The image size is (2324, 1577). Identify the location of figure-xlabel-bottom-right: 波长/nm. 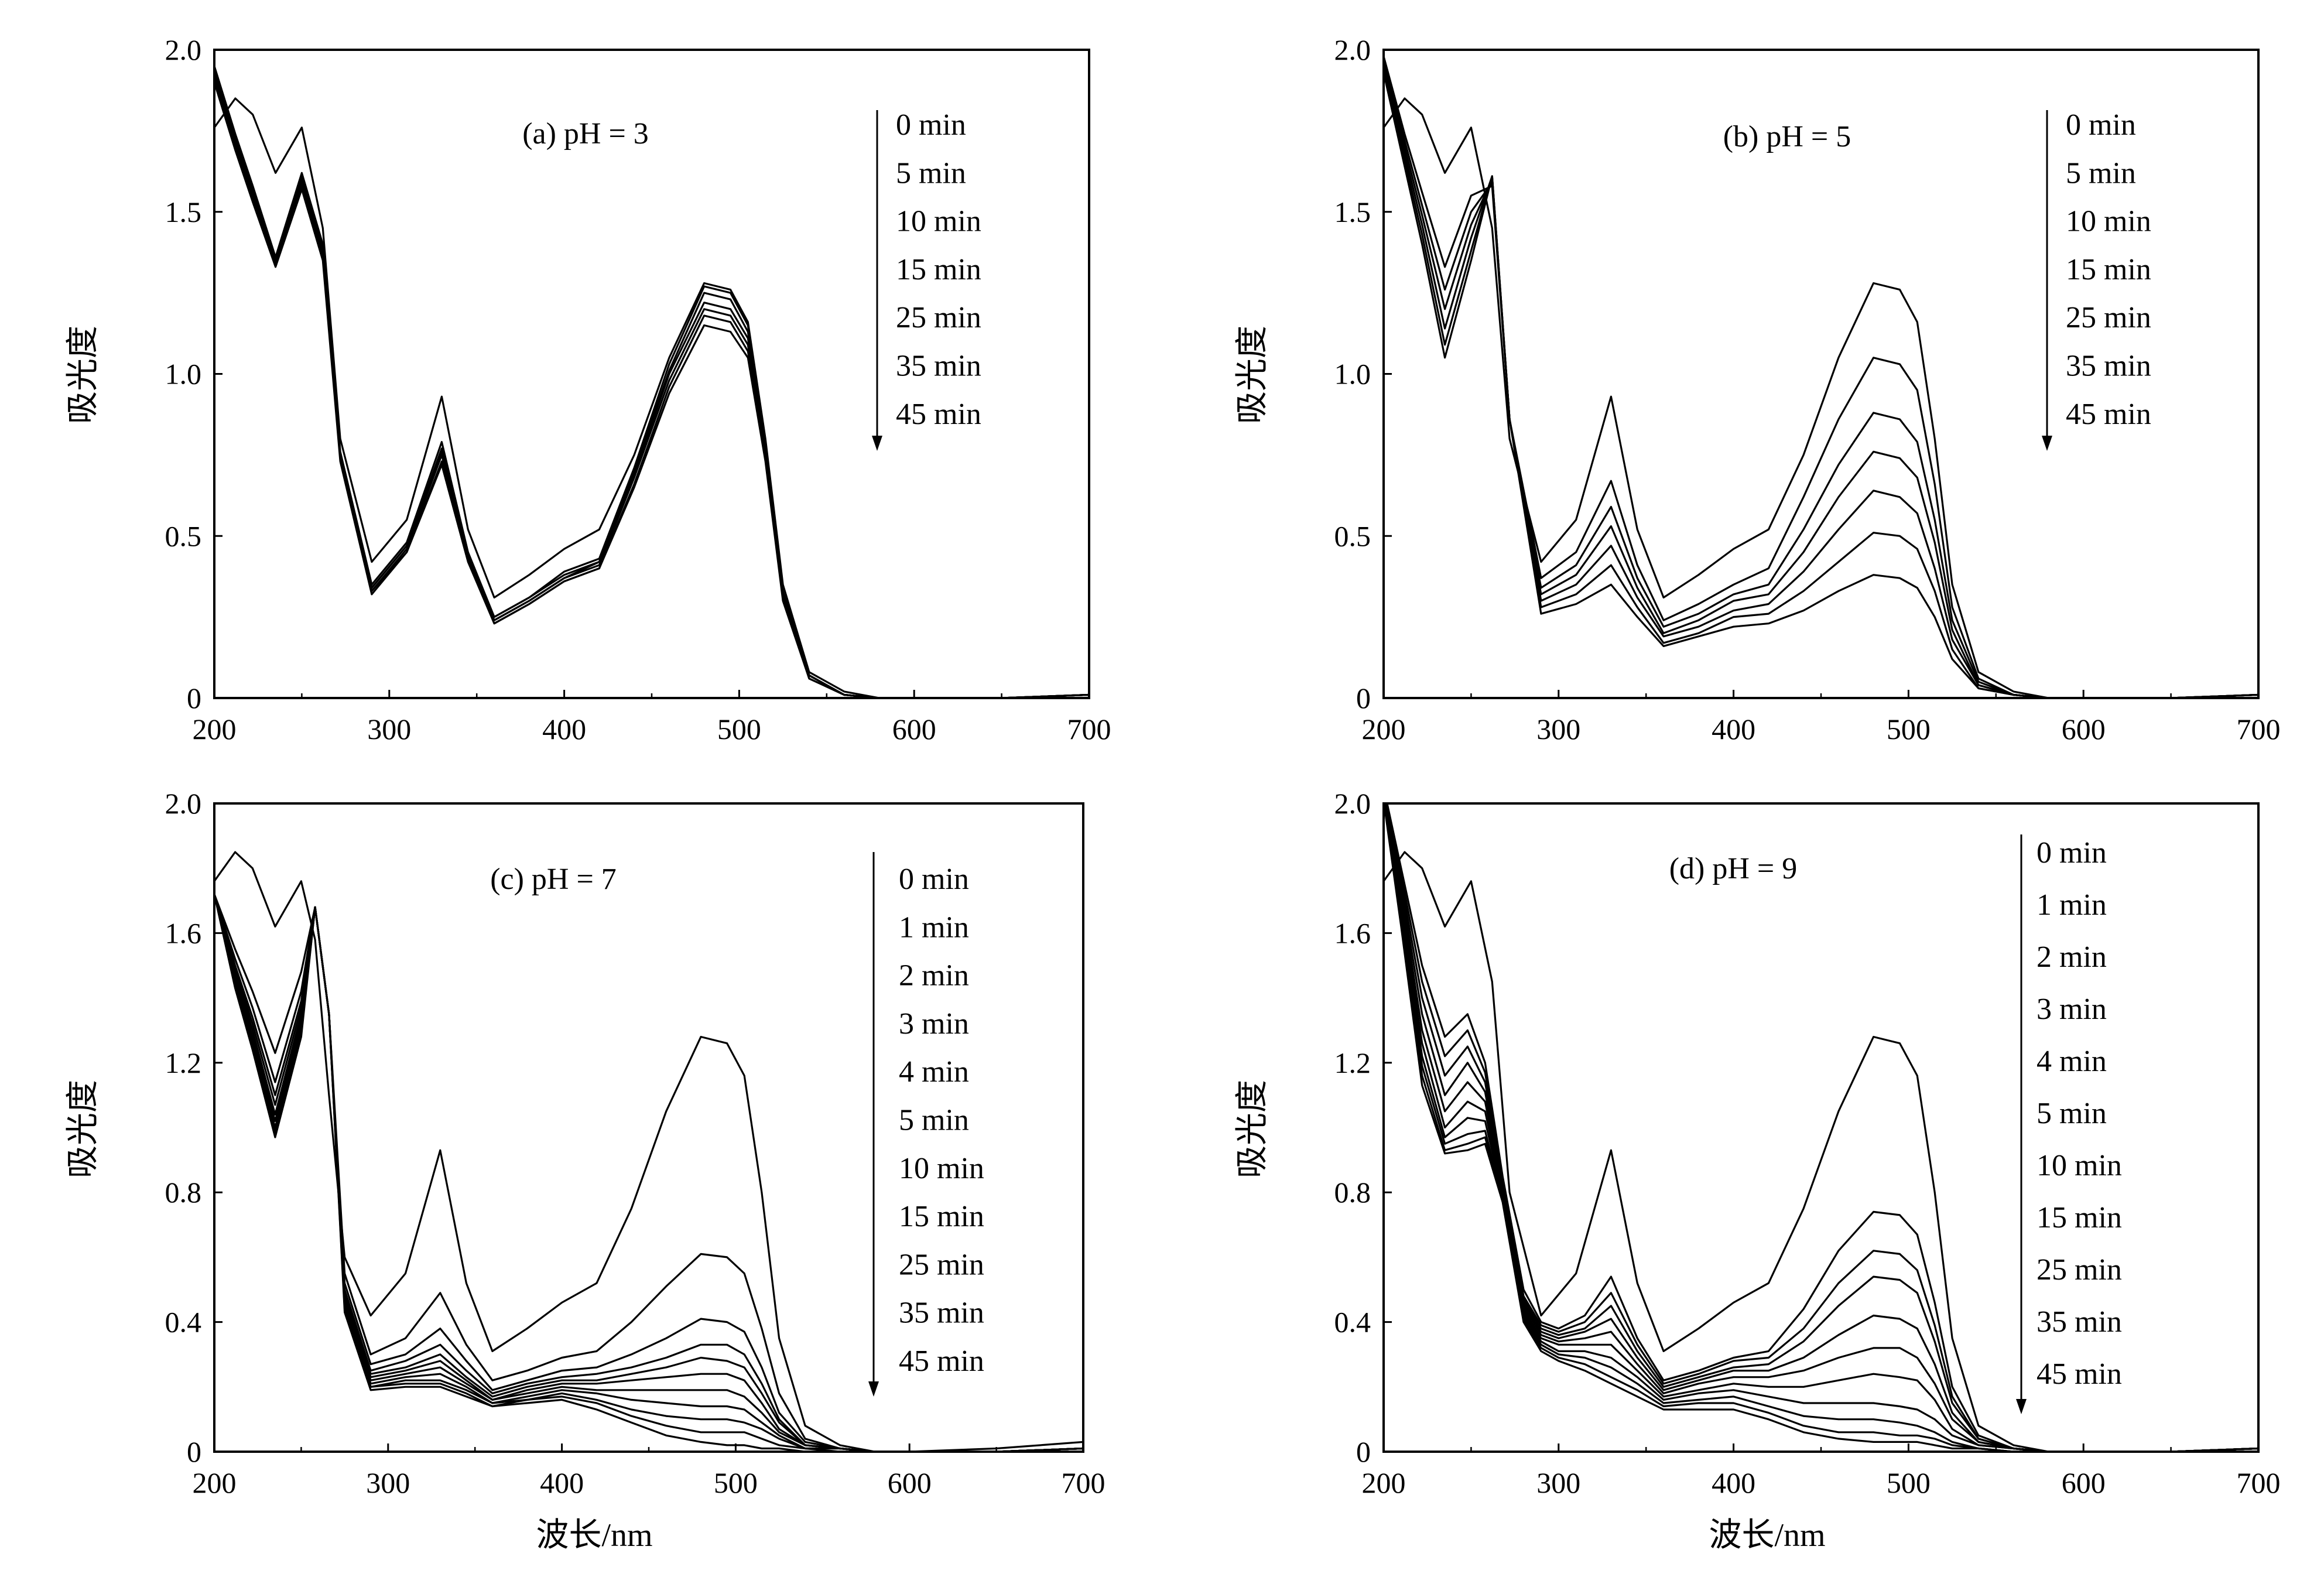
(1767, 1535).